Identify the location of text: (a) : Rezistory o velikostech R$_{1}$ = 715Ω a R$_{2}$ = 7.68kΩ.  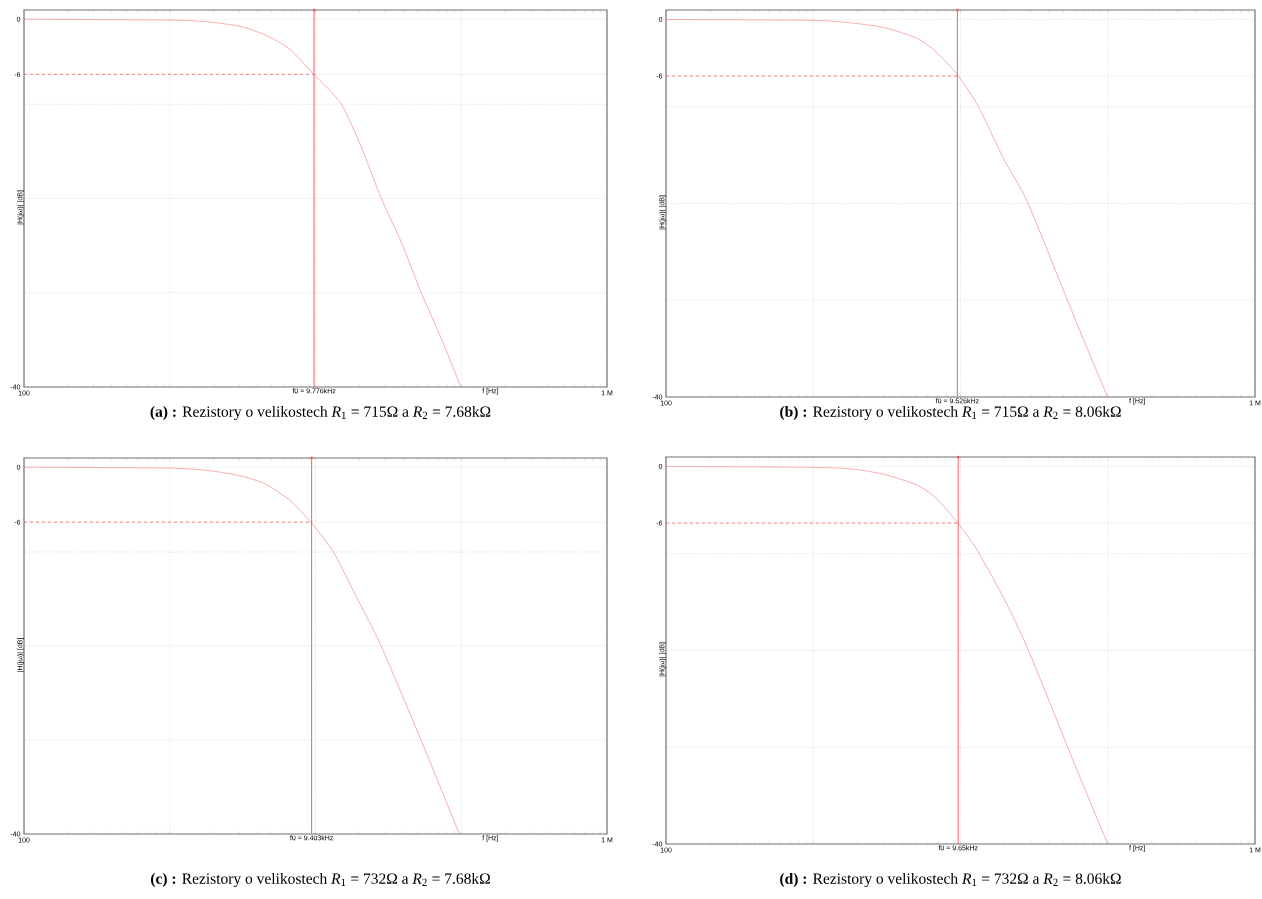
(320, 413).